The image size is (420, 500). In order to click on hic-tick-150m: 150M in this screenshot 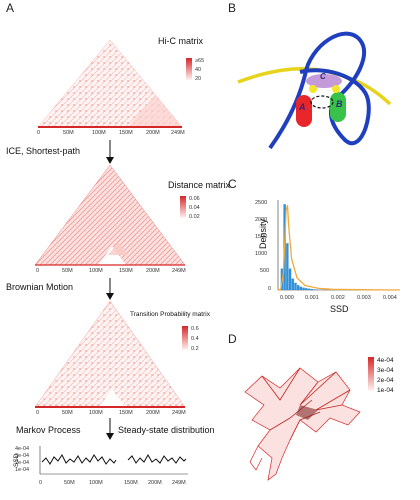, I will do `click(126, 133)`.